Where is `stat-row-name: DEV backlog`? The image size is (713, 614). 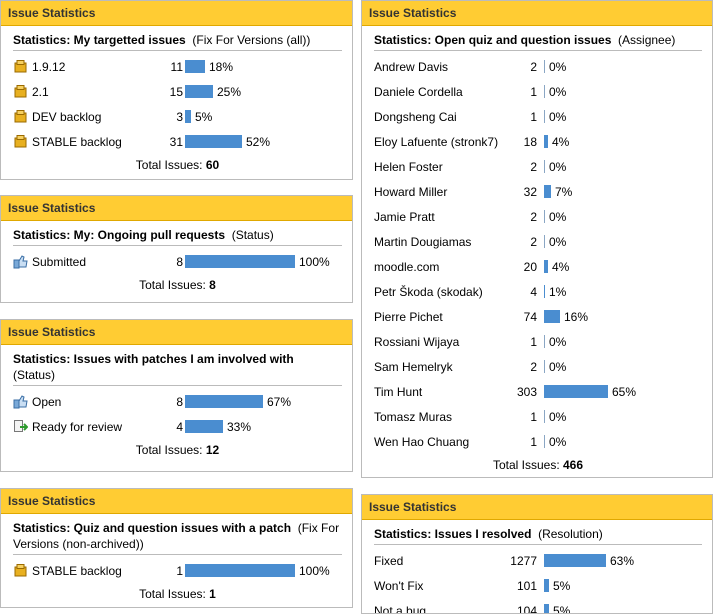
stat-row-name: DEV backlog is located at coordinates (67, 117).